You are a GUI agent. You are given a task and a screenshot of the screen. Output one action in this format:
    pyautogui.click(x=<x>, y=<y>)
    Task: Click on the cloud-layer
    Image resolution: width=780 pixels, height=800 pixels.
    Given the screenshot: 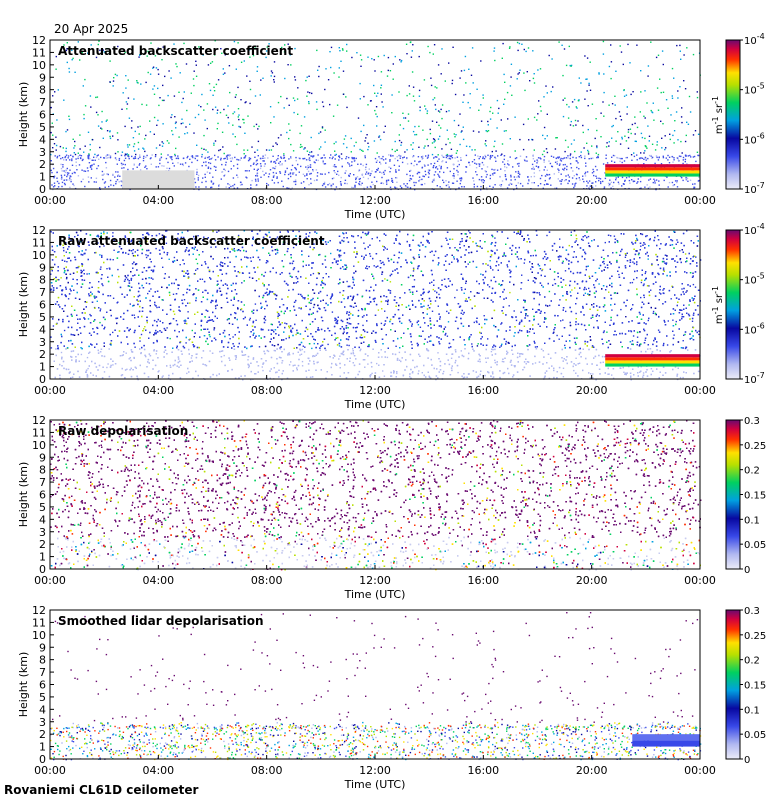 What is the action you would take?
    pyautogui.click(x=652, y=170)
    